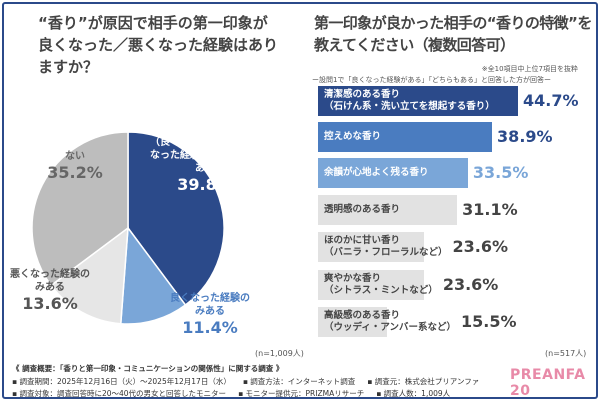 Image resolution: width=600 pixels, height=401 pixels. What do you see at coordinates (50, 281) in the screenshot?
I see `slice-label: 悪くなった経験のみある` at bounding box center [50, 281].